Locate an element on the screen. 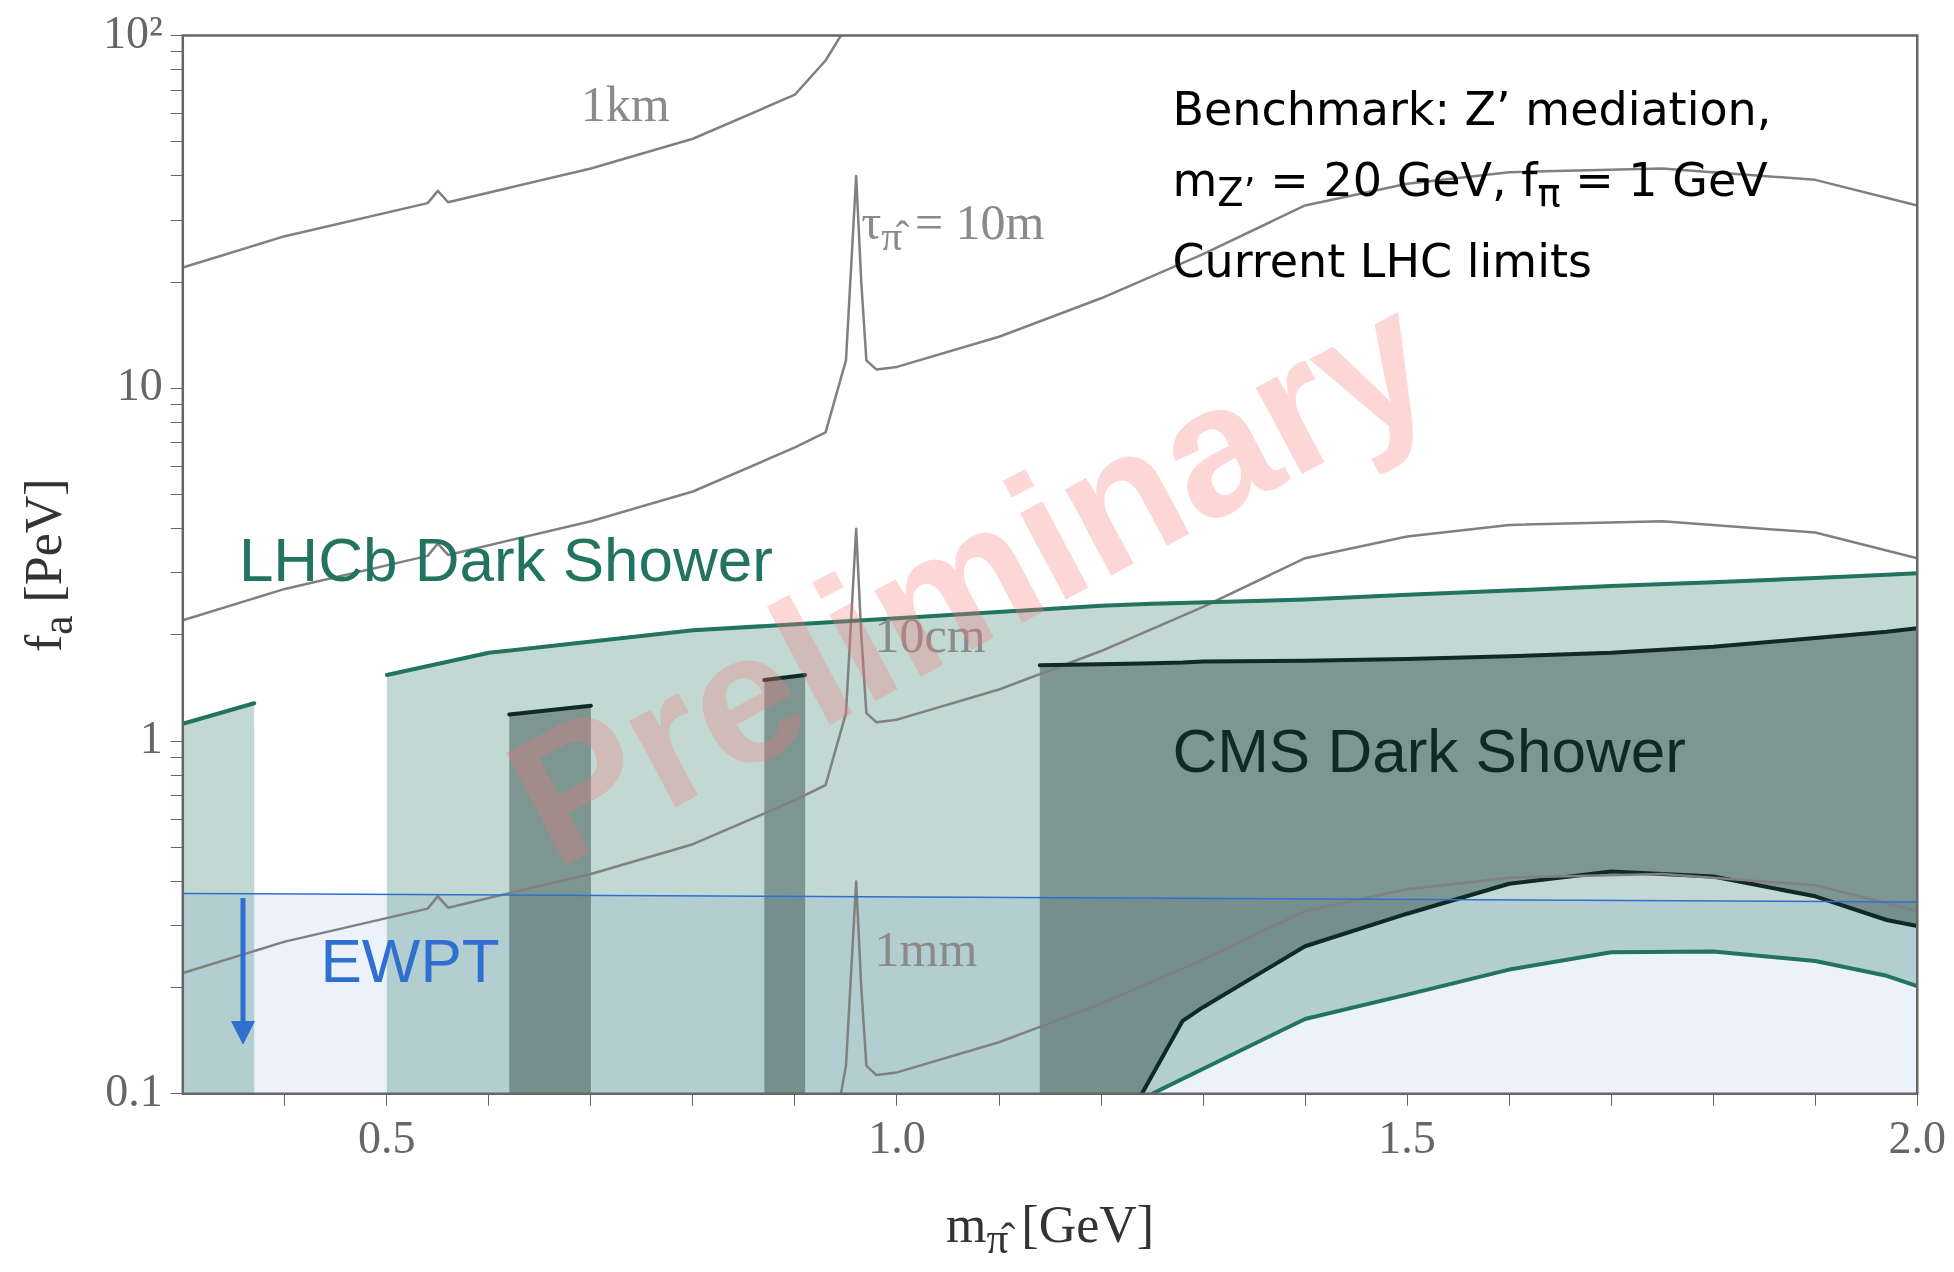 Image resolution: width=1954 pixels, height=1272 pixels. y-tick-label: 10 is located at coordinates (139, 385).